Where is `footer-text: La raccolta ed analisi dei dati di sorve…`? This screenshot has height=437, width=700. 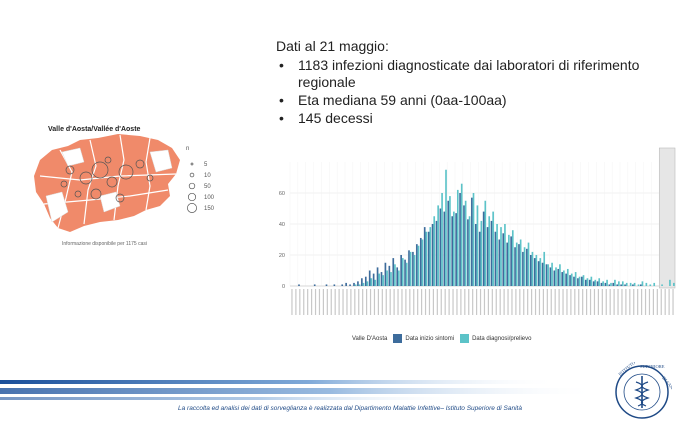 footer-text: La raccolta ed analisi dei dati di sorve… is located at coordinates (350, 408).